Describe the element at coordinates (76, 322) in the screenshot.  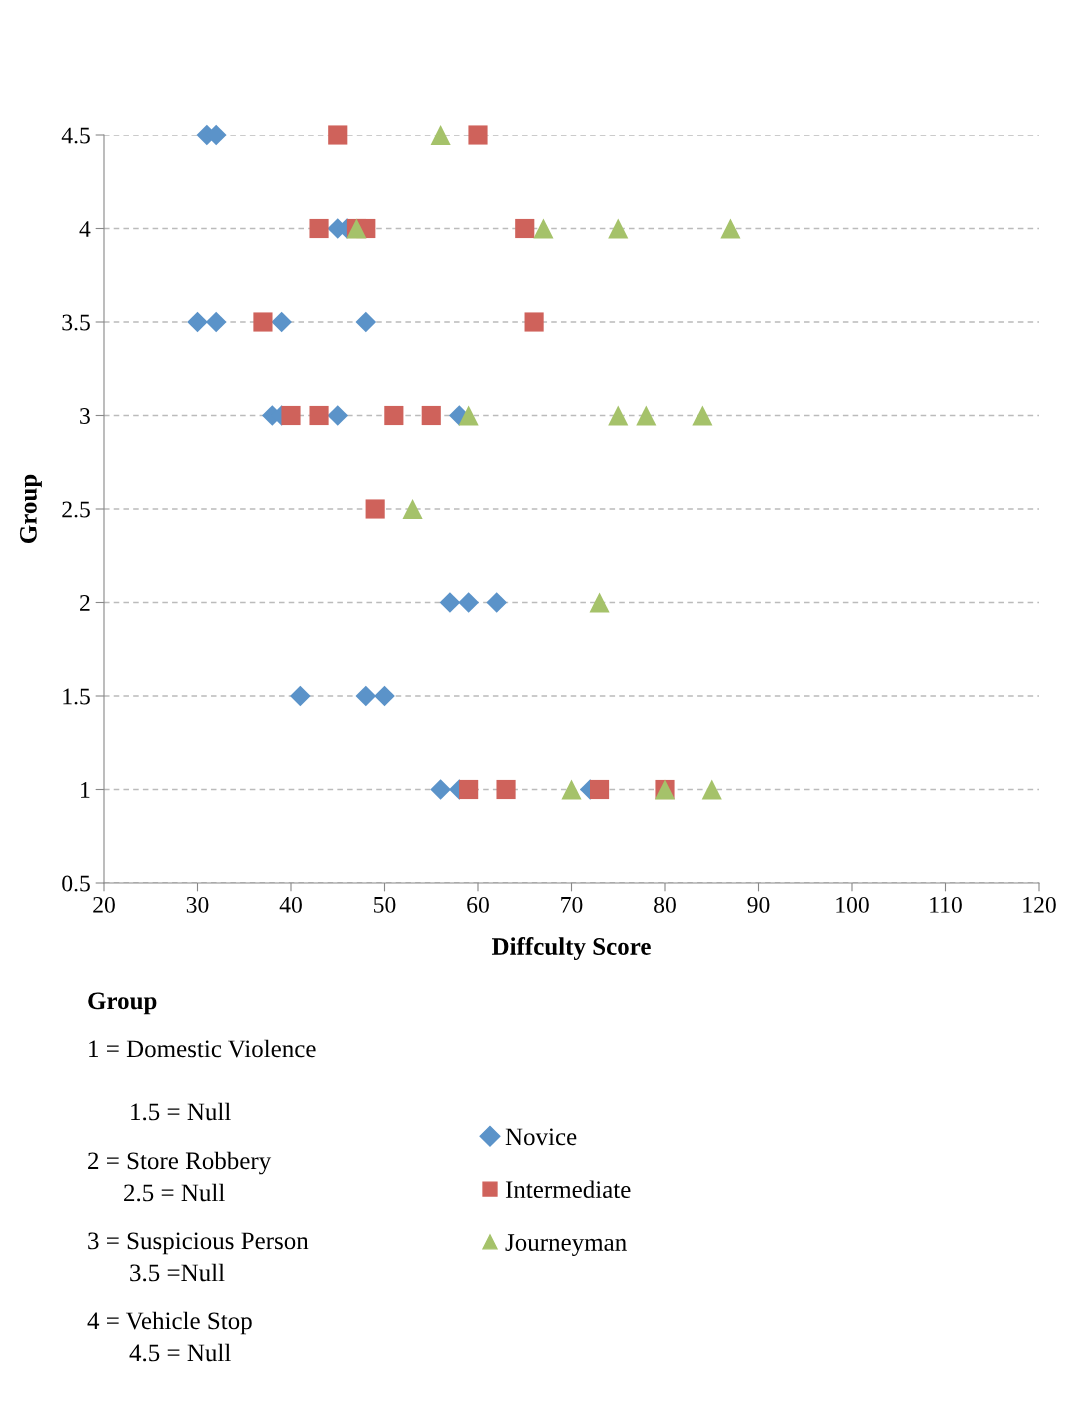
I see `y-tick-label: 3.5` at that location.